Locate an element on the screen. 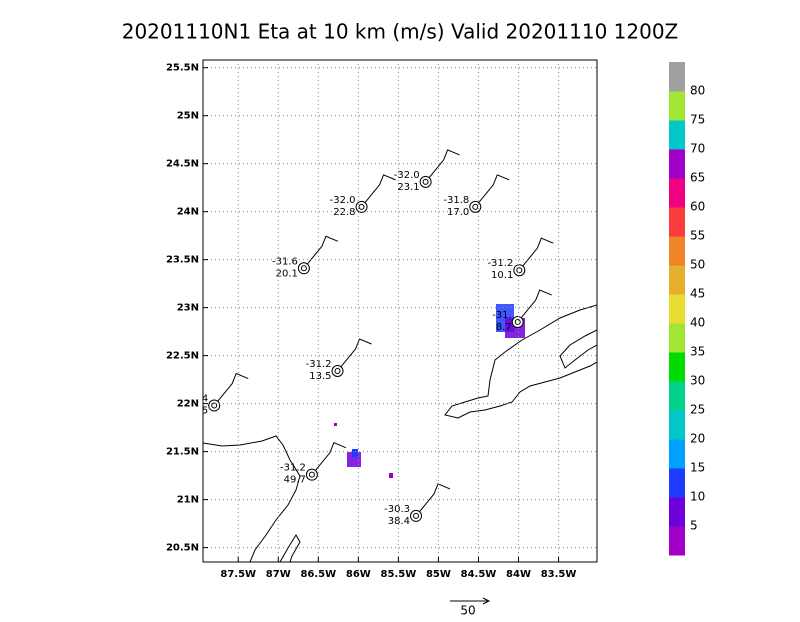 Image resolution: width=800 pixels, height=622 pixels. lon-label: 85.5W is located at coordinates (399, 574).